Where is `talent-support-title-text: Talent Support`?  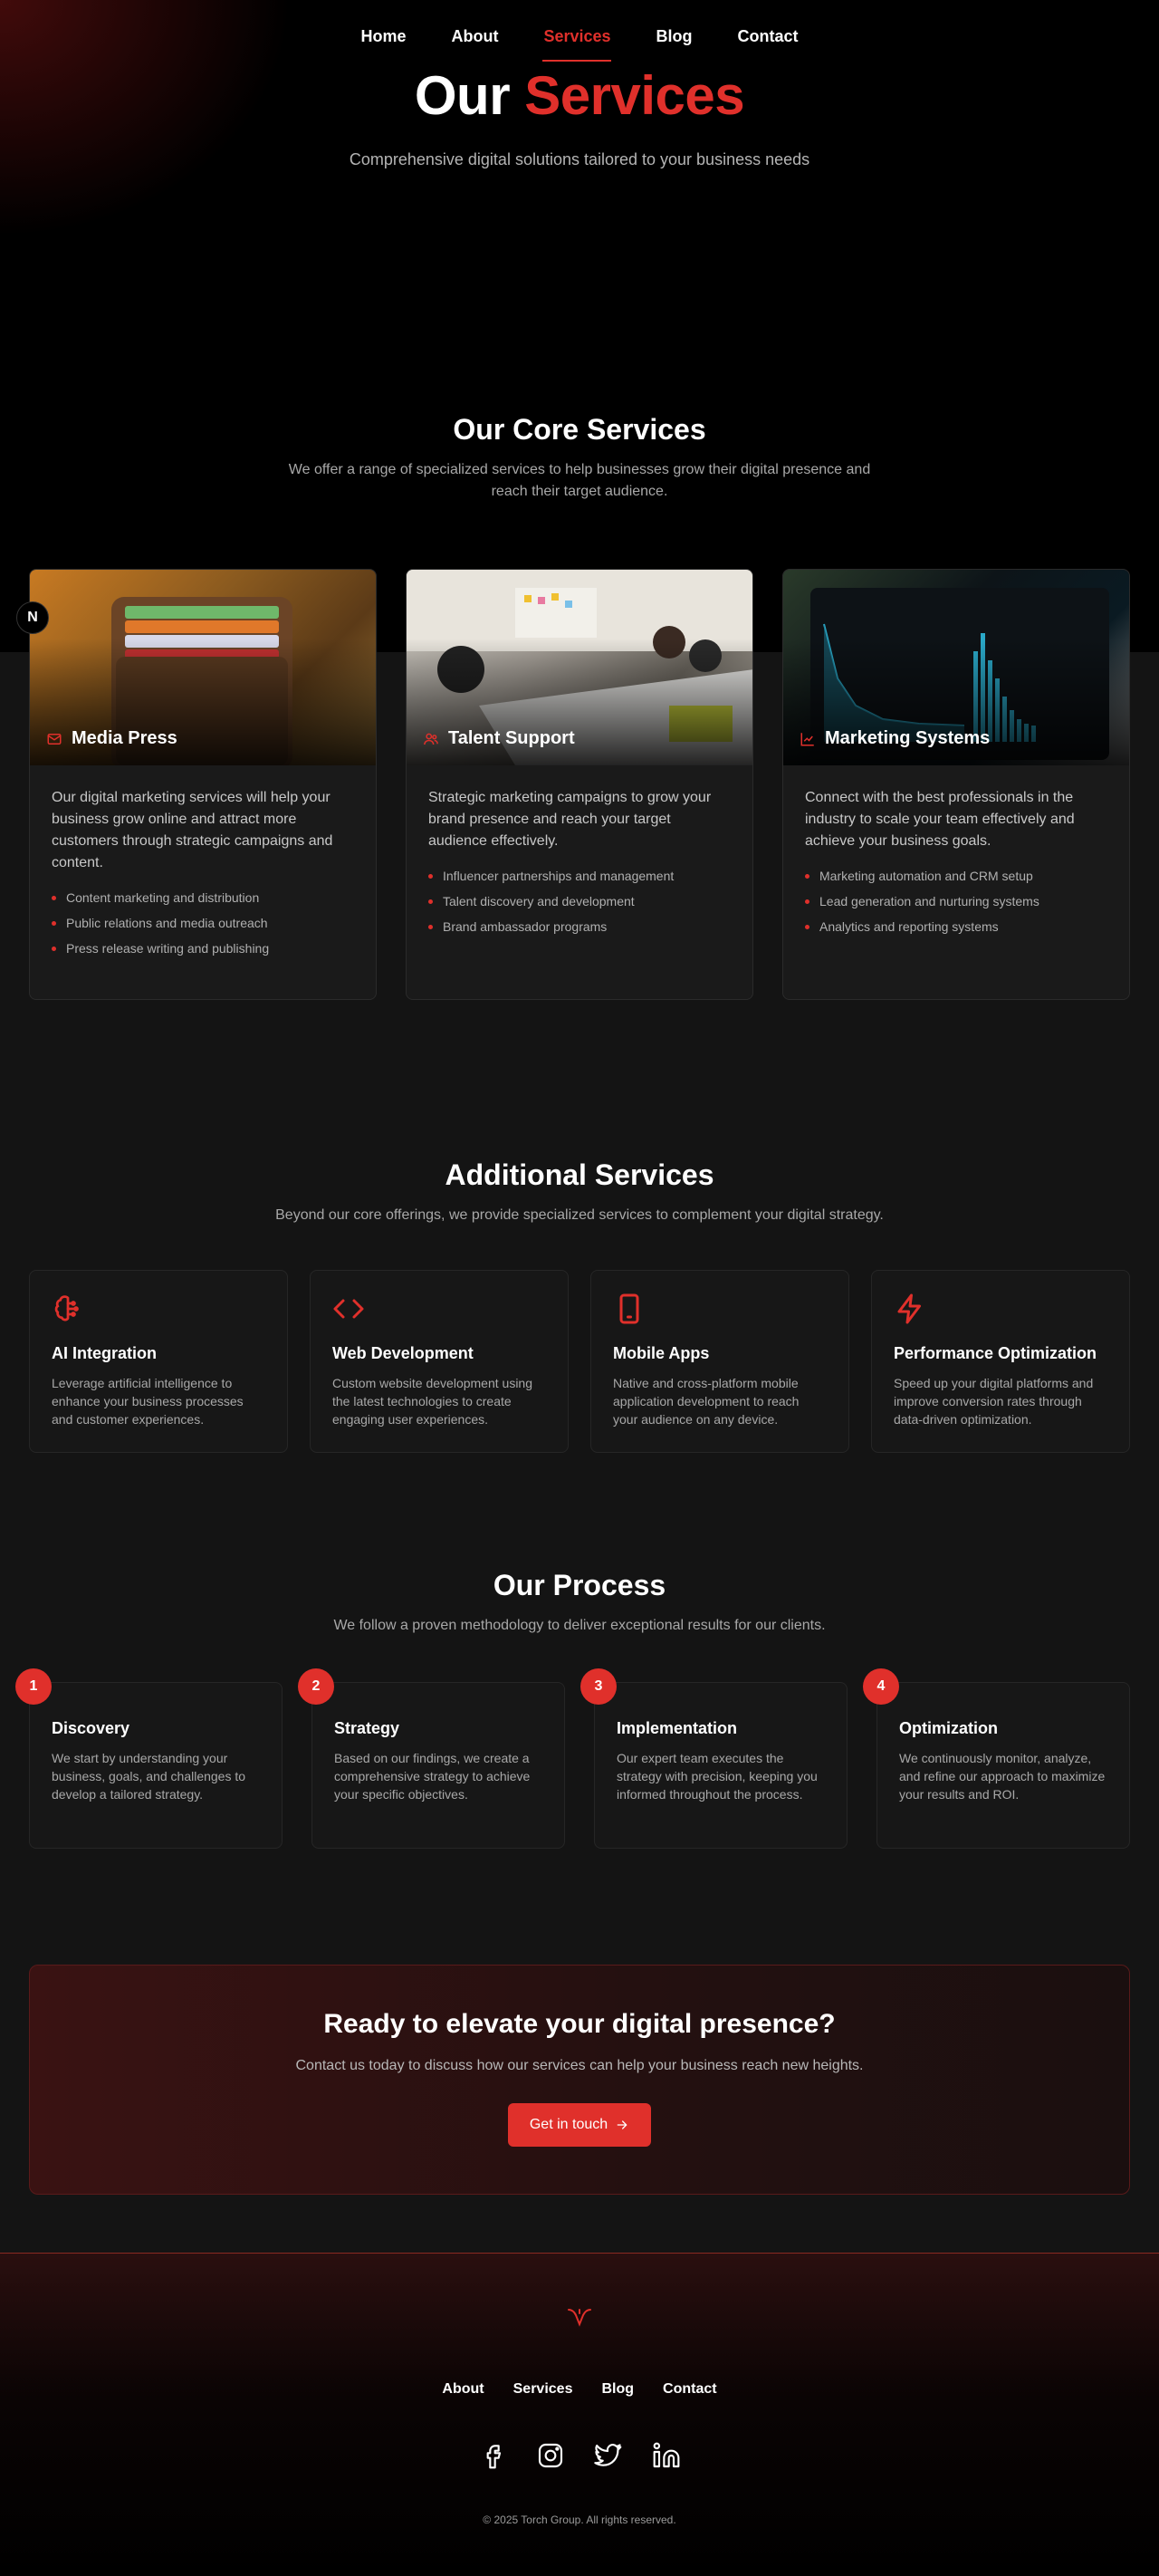 talent-support-title-text: Talent Support is located at coordinates (511, 738).